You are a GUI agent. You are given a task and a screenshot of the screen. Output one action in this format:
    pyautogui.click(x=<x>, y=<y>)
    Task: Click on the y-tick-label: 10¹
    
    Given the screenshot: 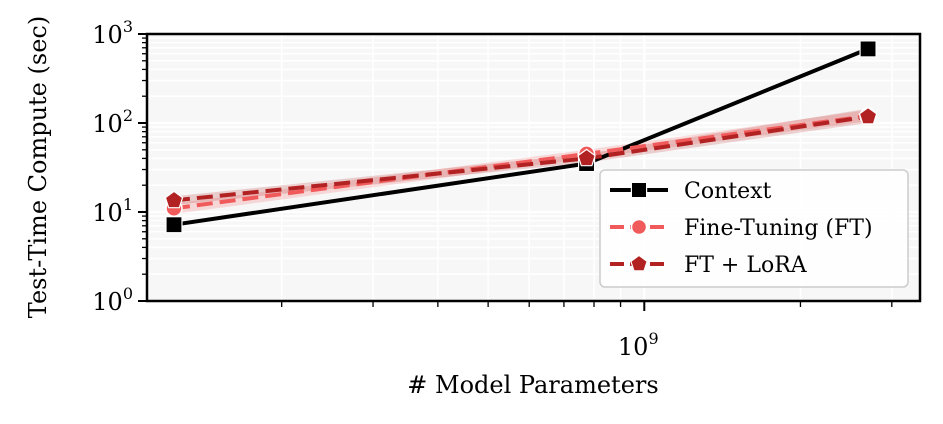 What is the action you would take?
    pyautogui.click(x=112, y=211)
    